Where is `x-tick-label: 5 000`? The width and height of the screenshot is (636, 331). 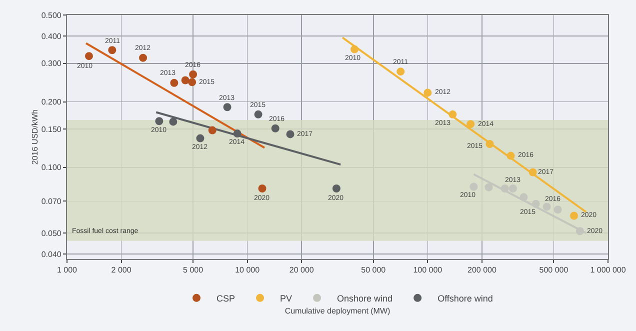 x-tick-label: 5 000 is located at coordinates (193, 270).